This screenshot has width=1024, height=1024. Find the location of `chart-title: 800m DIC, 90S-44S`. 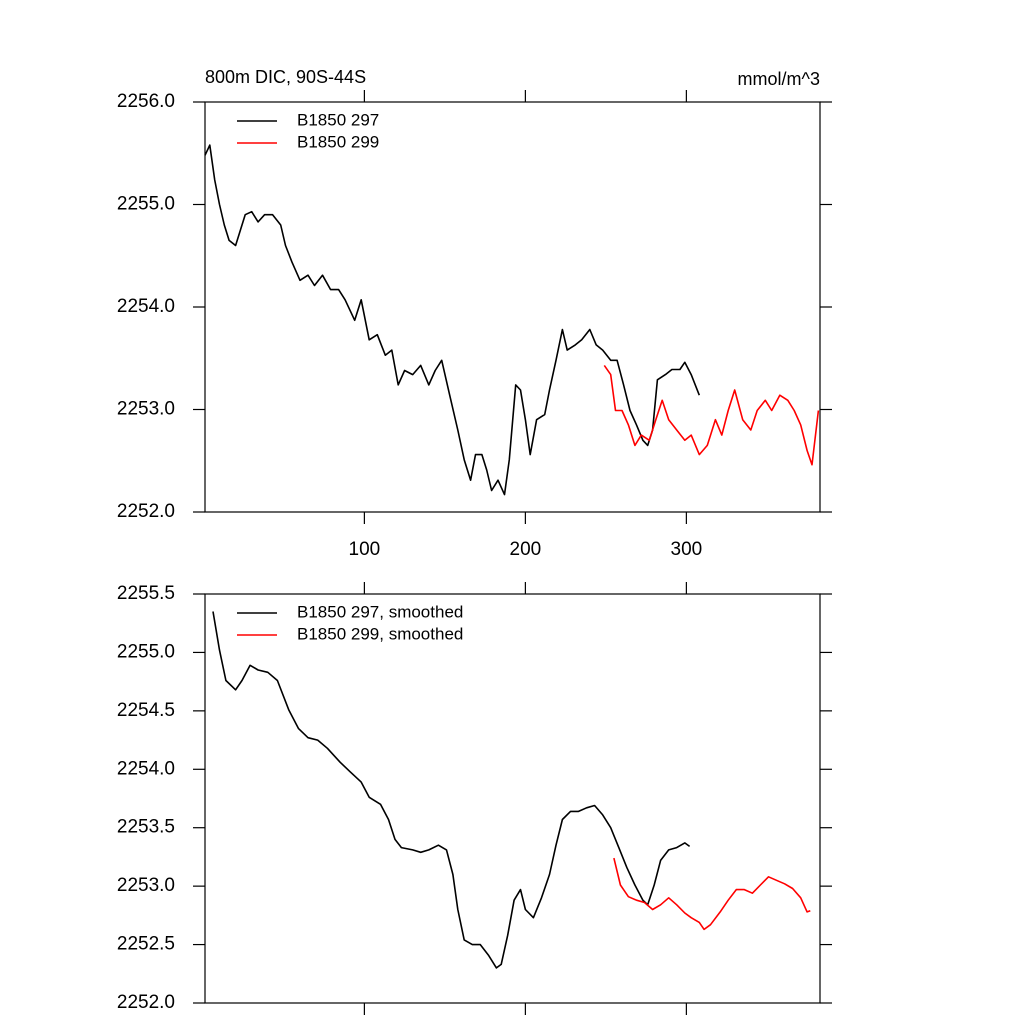

chart-title: 800m DIC, 90S-44S is located at coordinates (285, 77).